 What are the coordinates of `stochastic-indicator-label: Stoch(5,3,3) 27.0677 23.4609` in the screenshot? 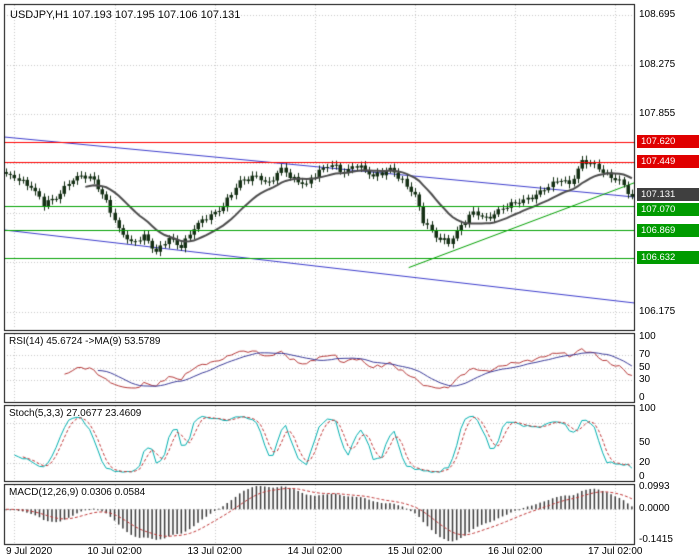 It's located at (75, 413).